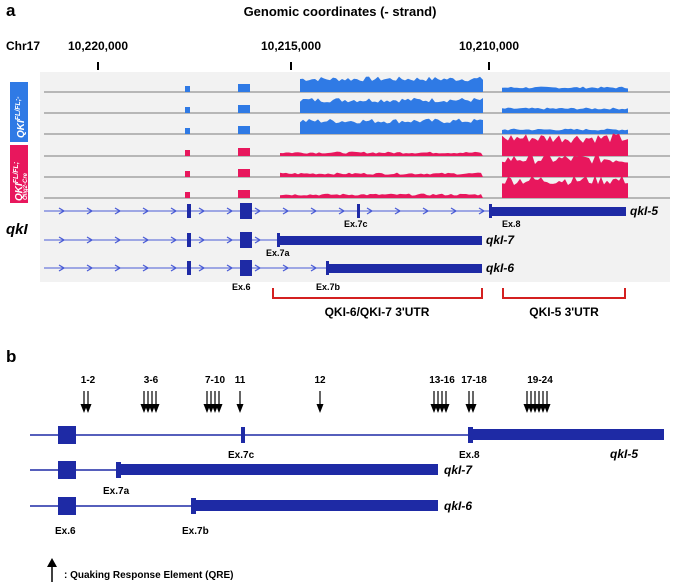 This screenshot has height=586, width=675. What do you see at coordinates (316, 505) in the screenshot?
I see `qki6-exon-7b-b` at bounding box center [316, 505].